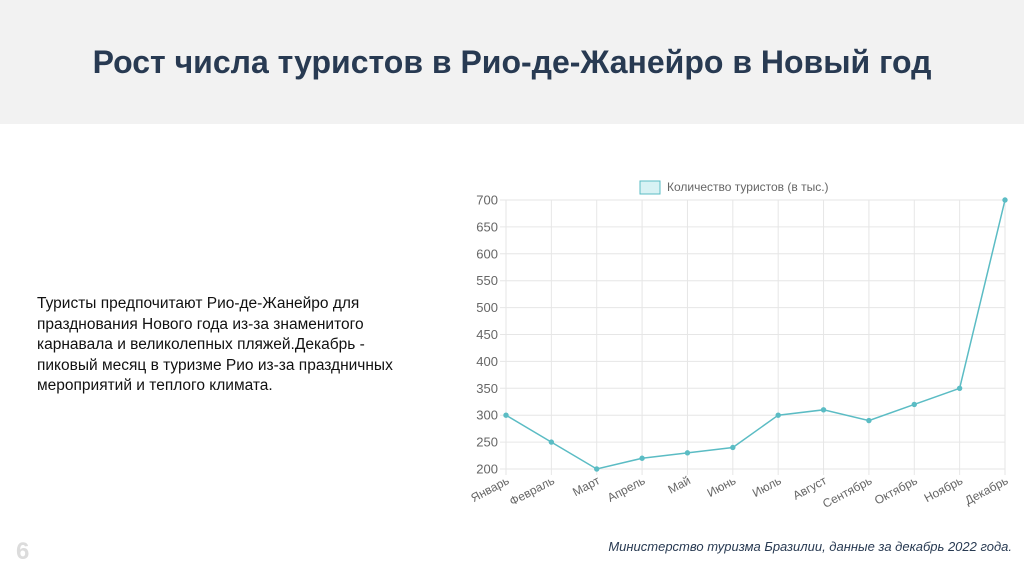 The height and width of the screenshot is (574, 1024). What do you see at coordinates (487, 388) in the screenshot?
I see `y-tick-label: 350` at bounding box center [487, 388].